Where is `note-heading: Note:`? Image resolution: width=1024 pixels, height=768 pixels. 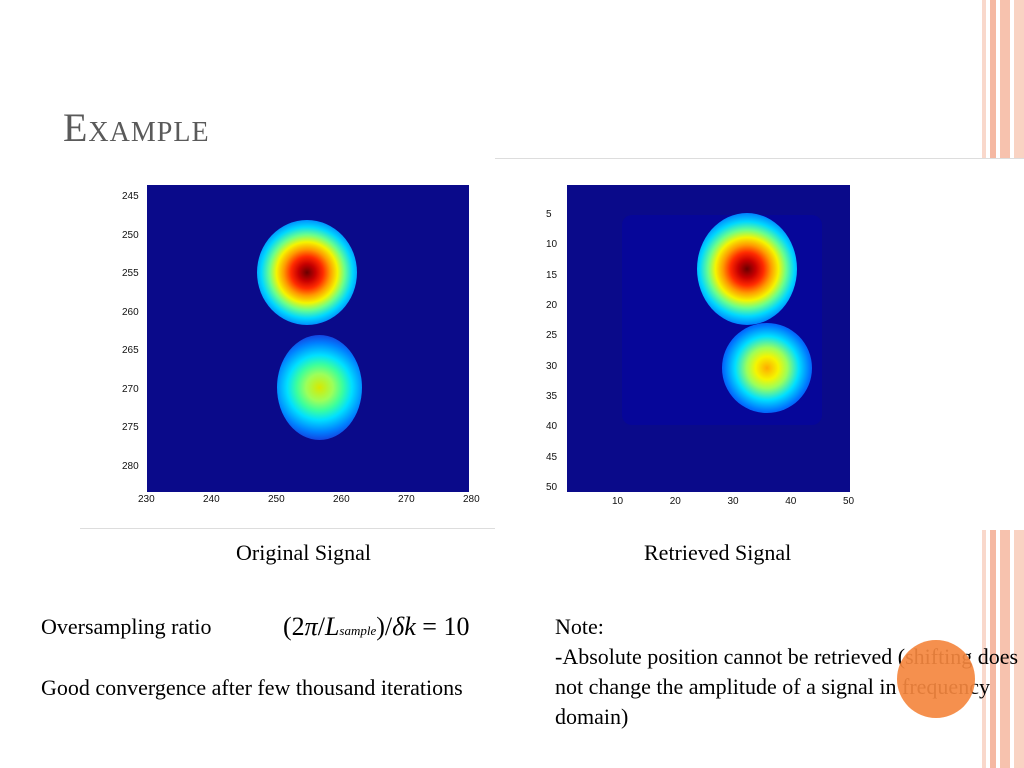
note-heading: Note: is located at coordinates (579, 626).